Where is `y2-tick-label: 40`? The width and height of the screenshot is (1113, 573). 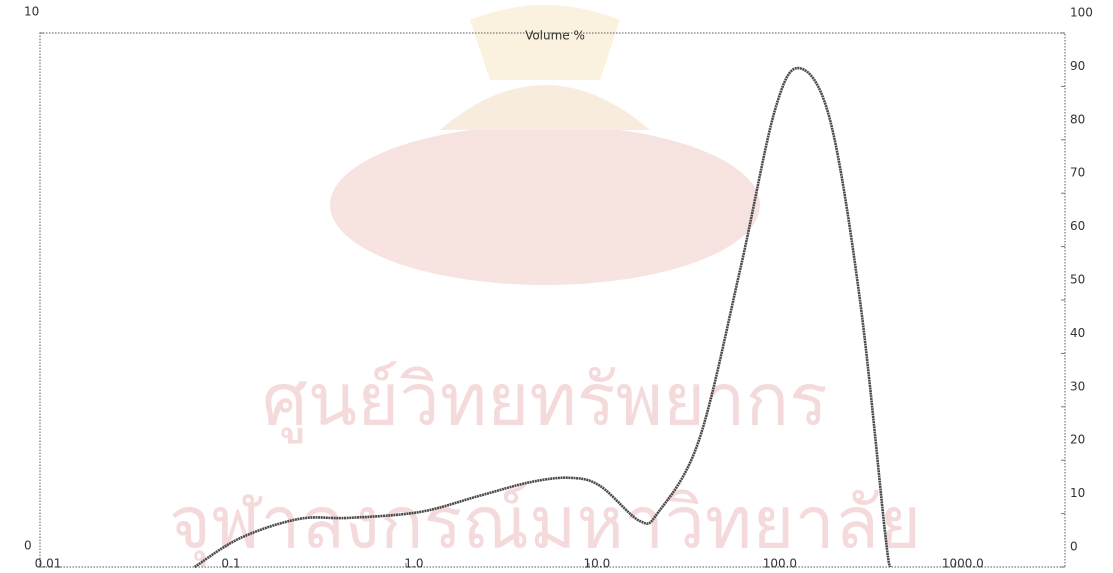
y2-tick-label: 40 is located at coordinates (1077, 333).